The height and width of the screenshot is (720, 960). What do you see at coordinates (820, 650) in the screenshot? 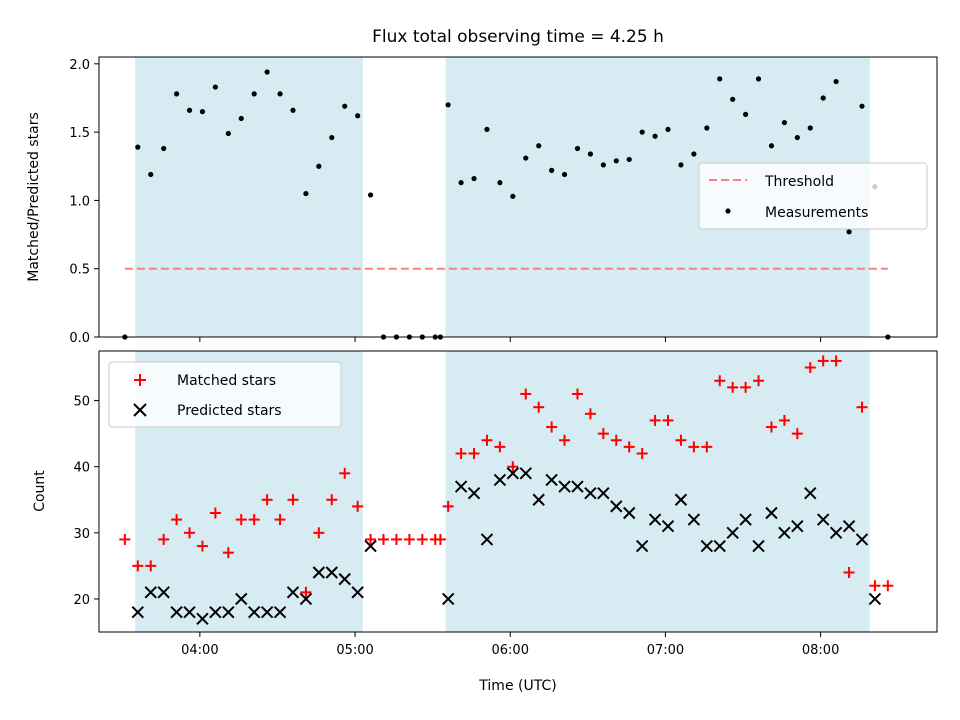
I see `x-tick-label: 08:00` at bounding box center [820, 650].